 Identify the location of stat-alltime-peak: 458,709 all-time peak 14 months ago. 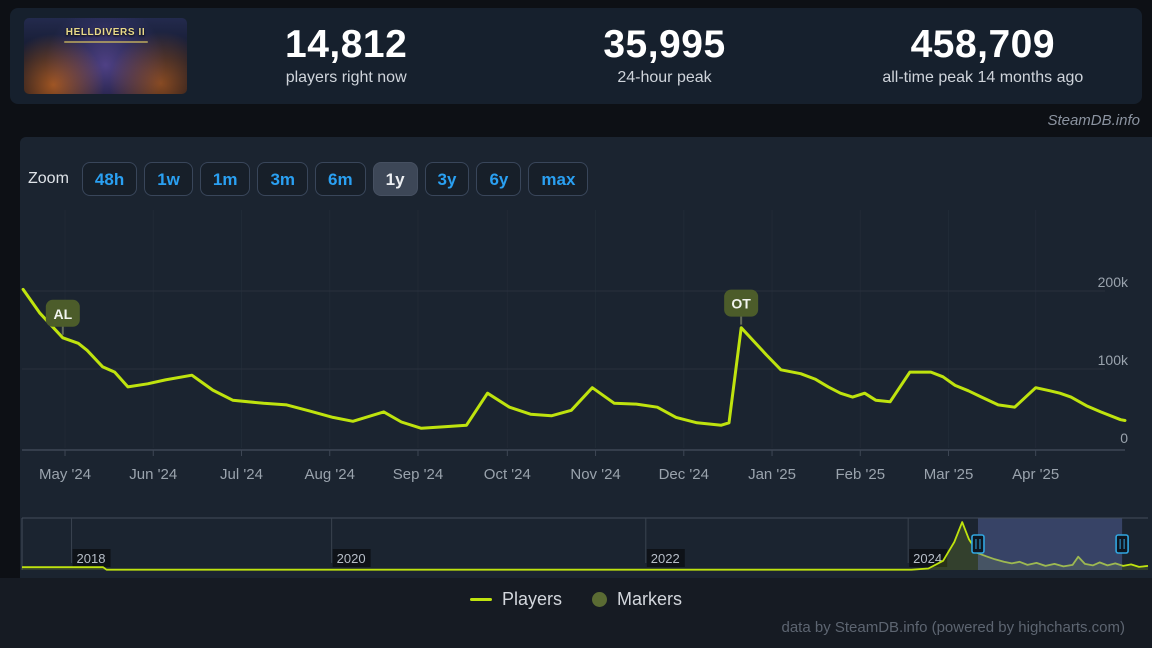
(983, 55).